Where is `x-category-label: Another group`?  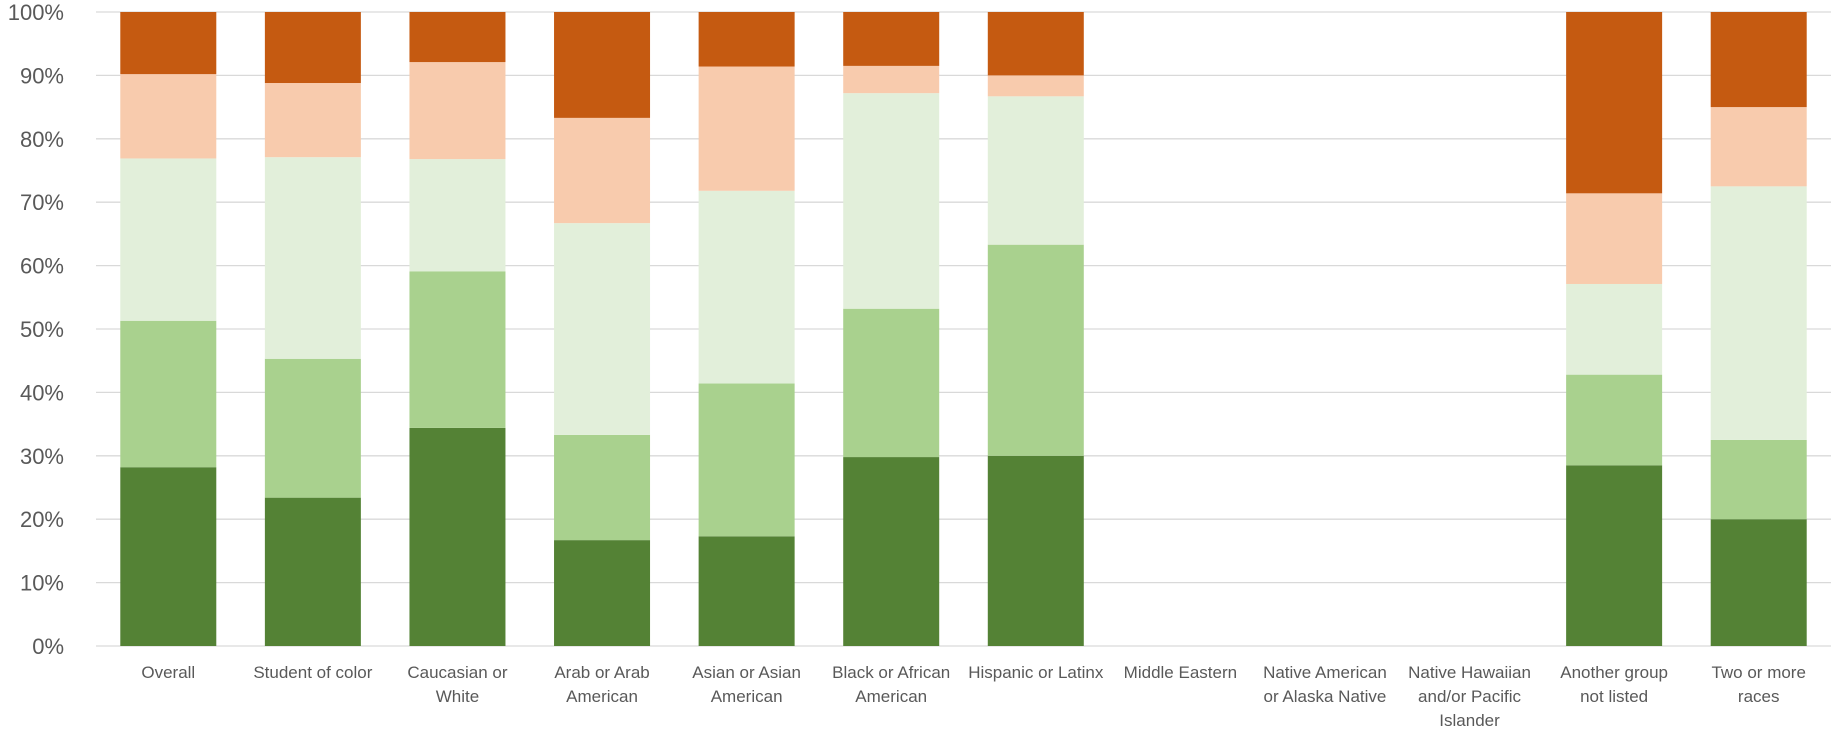
x-category-label: Another group is located at coordinates (1614, 672).